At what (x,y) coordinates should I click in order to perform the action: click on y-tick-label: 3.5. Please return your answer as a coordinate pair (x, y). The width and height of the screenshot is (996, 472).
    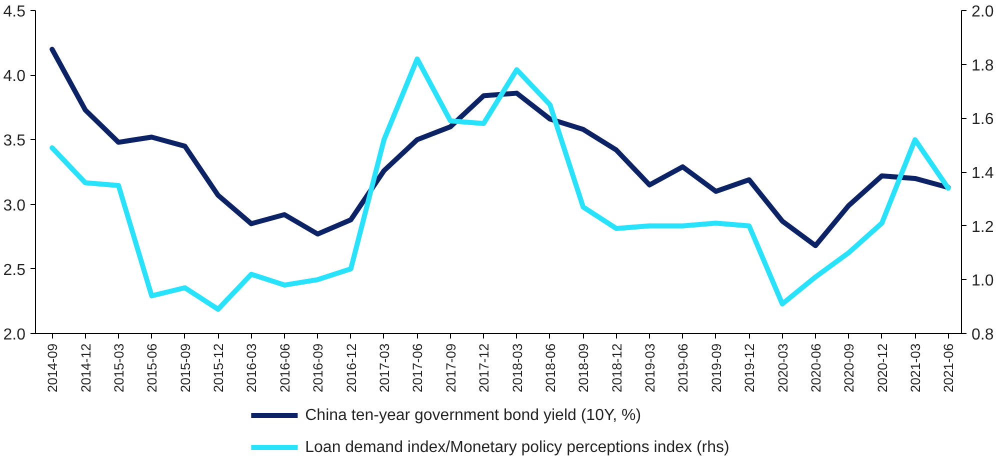
    Looking at the image, I should click on (14, 141).